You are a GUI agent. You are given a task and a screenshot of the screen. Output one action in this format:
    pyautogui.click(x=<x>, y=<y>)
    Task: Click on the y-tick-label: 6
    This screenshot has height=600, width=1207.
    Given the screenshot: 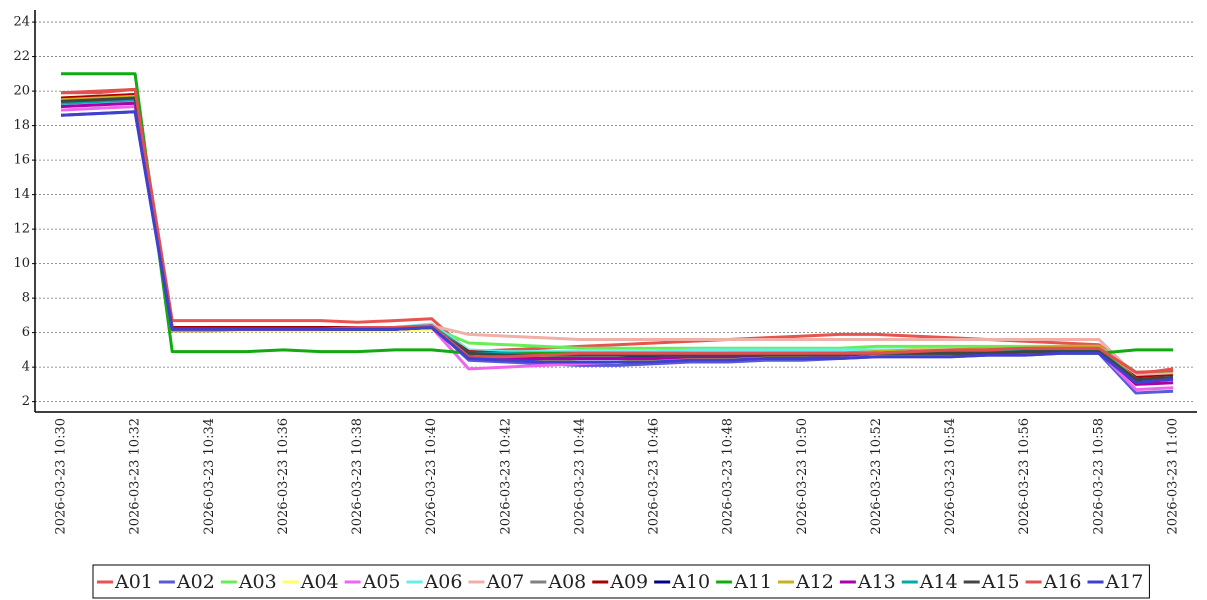 What is the action you would take?
    pyautogui.click(x=26, y=332)
    